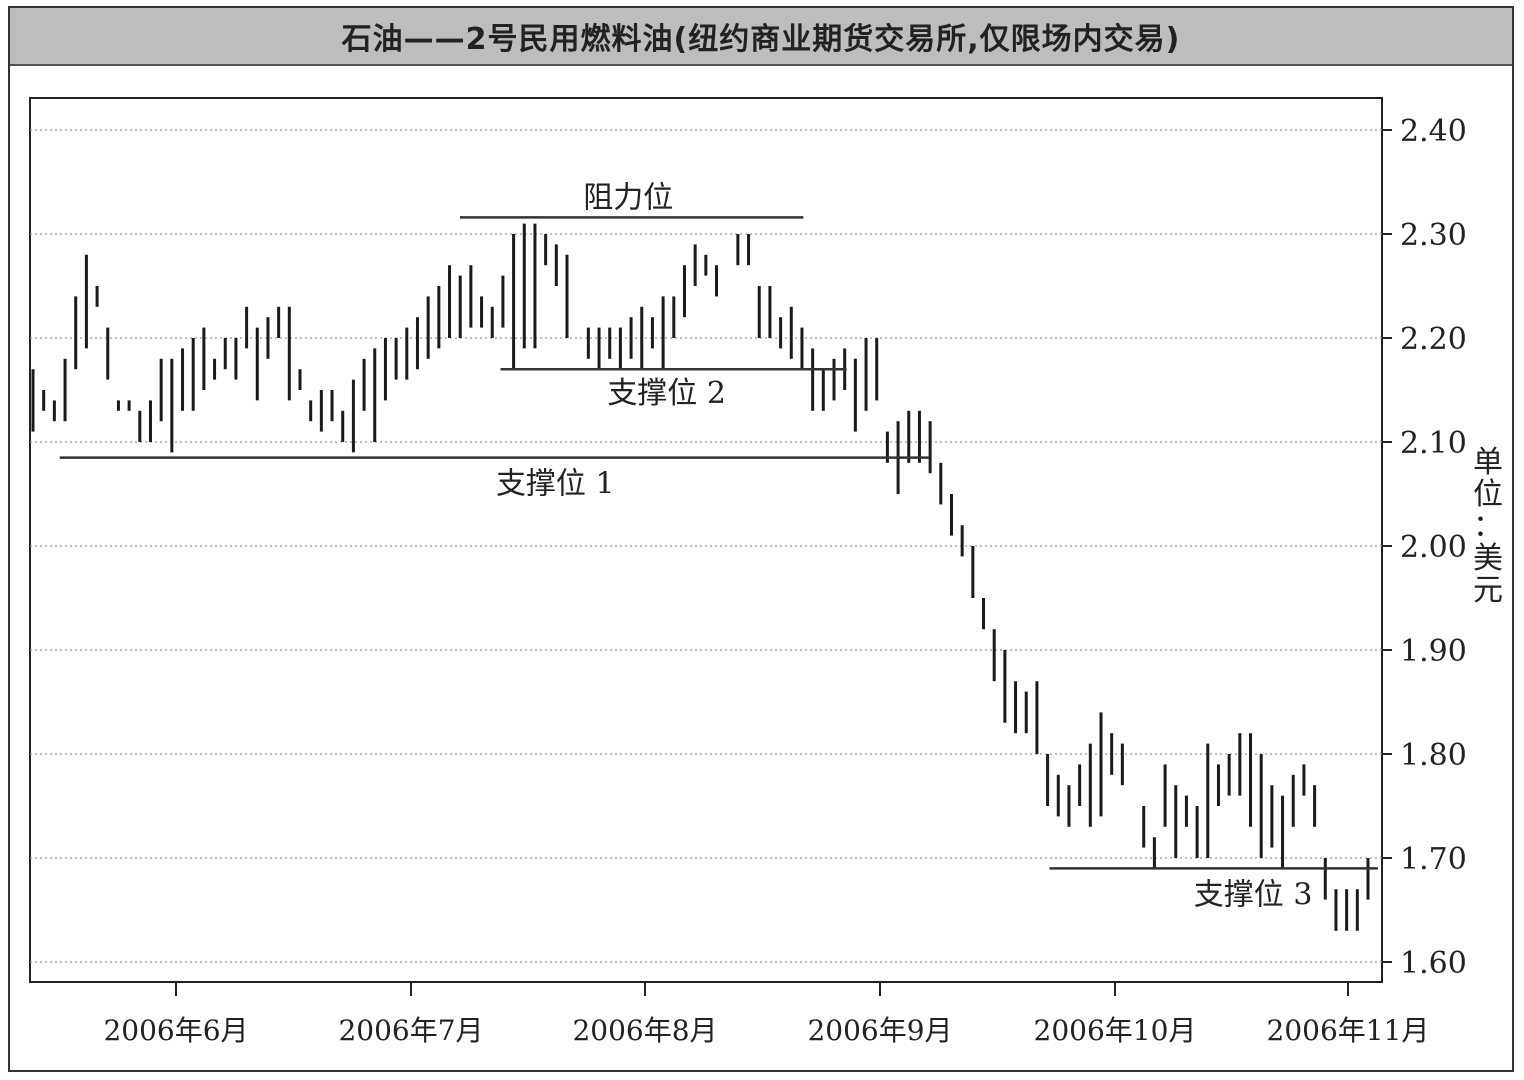 This screenshot has height=1080, width=1524. Describe the element at coordinates (879, 1030) in the screenshot. I see `x-tick-label: 2006年9月` at that location.